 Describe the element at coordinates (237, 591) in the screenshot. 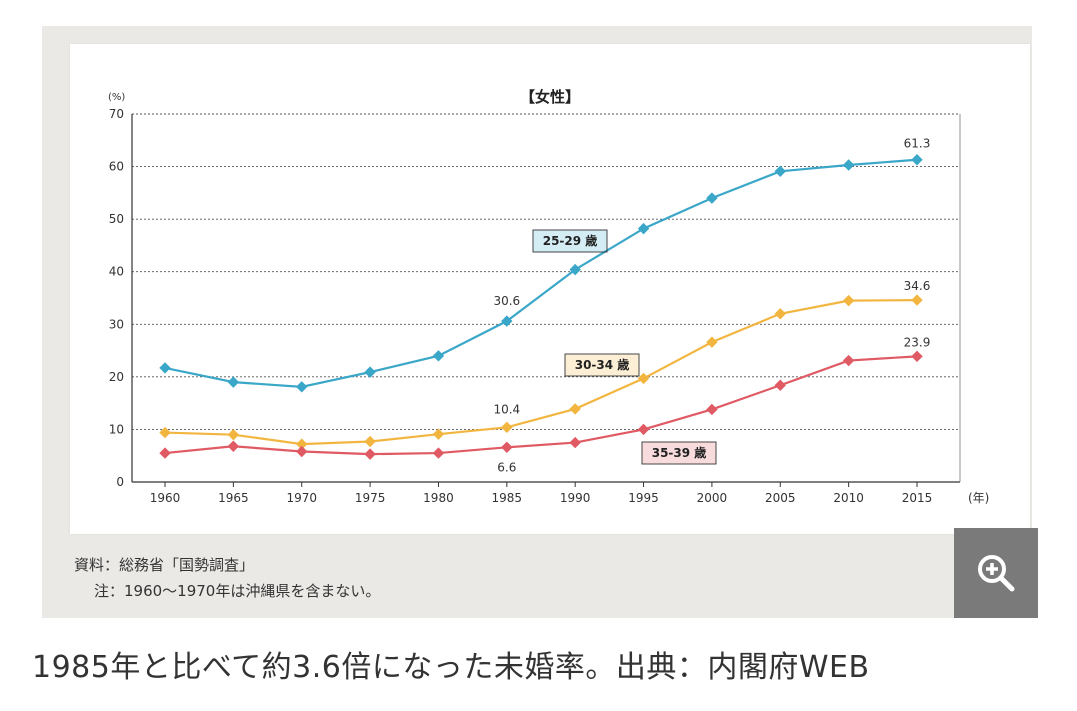

I see `footnote: 注：1960〜1970年は沖縄県を含まない。` at that location.